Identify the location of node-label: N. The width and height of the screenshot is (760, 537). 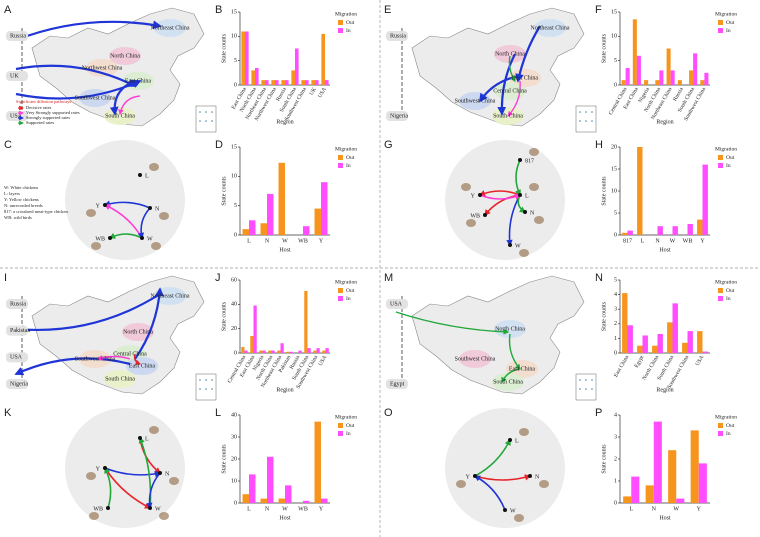
(167, 474).